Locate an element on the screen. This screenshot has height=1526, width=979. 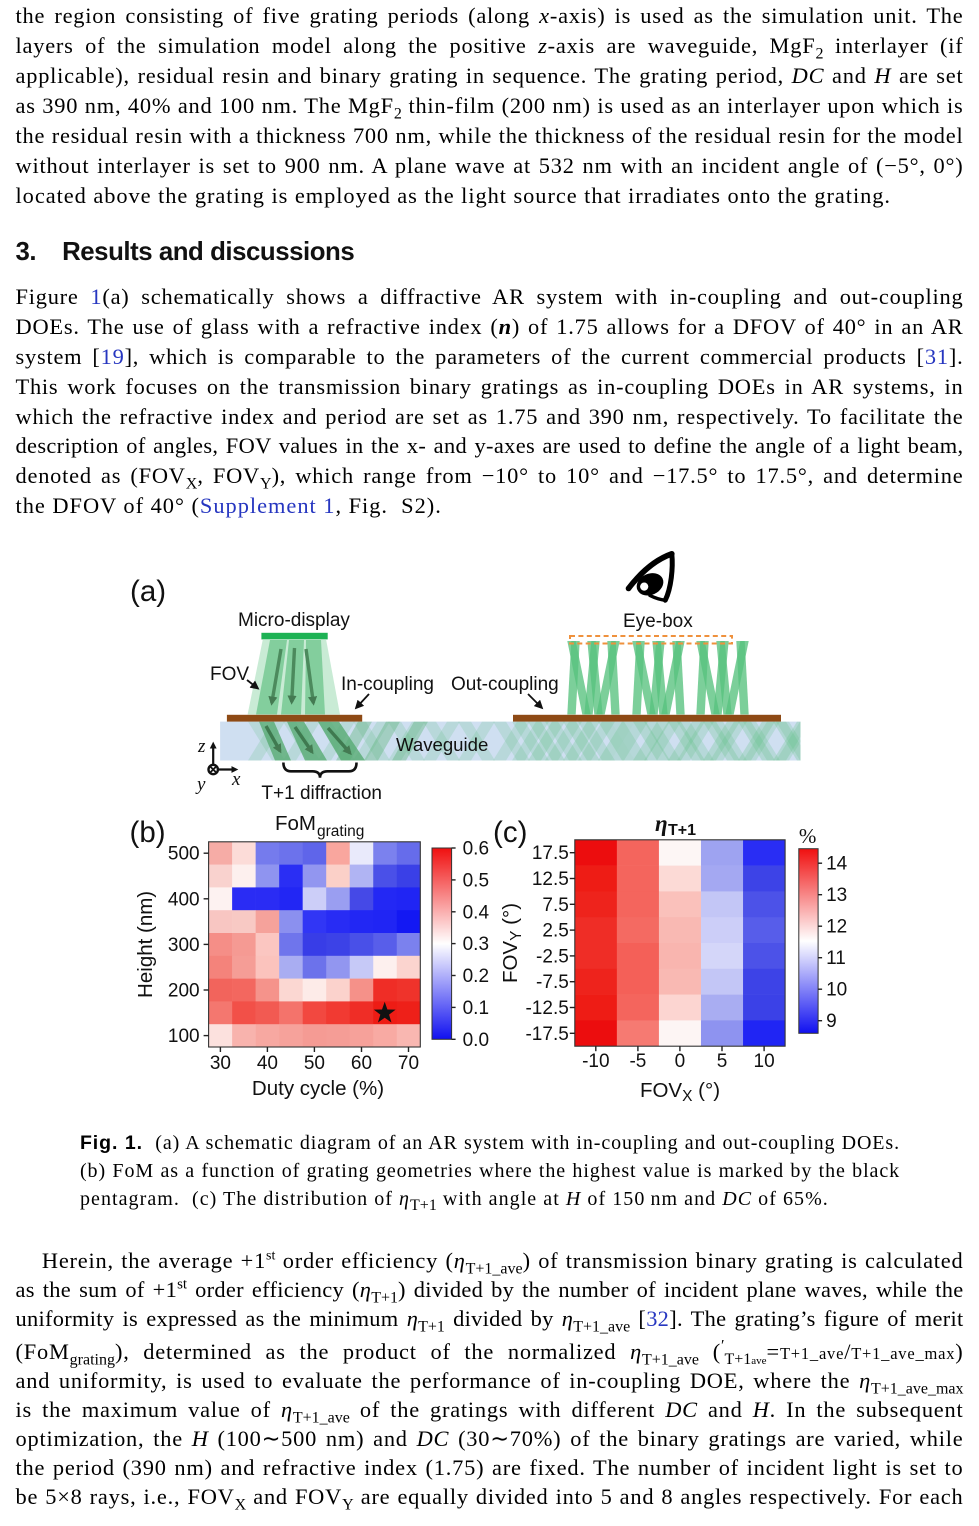
svg-text: T+1 diffraction is located at coordinates (321, 793).